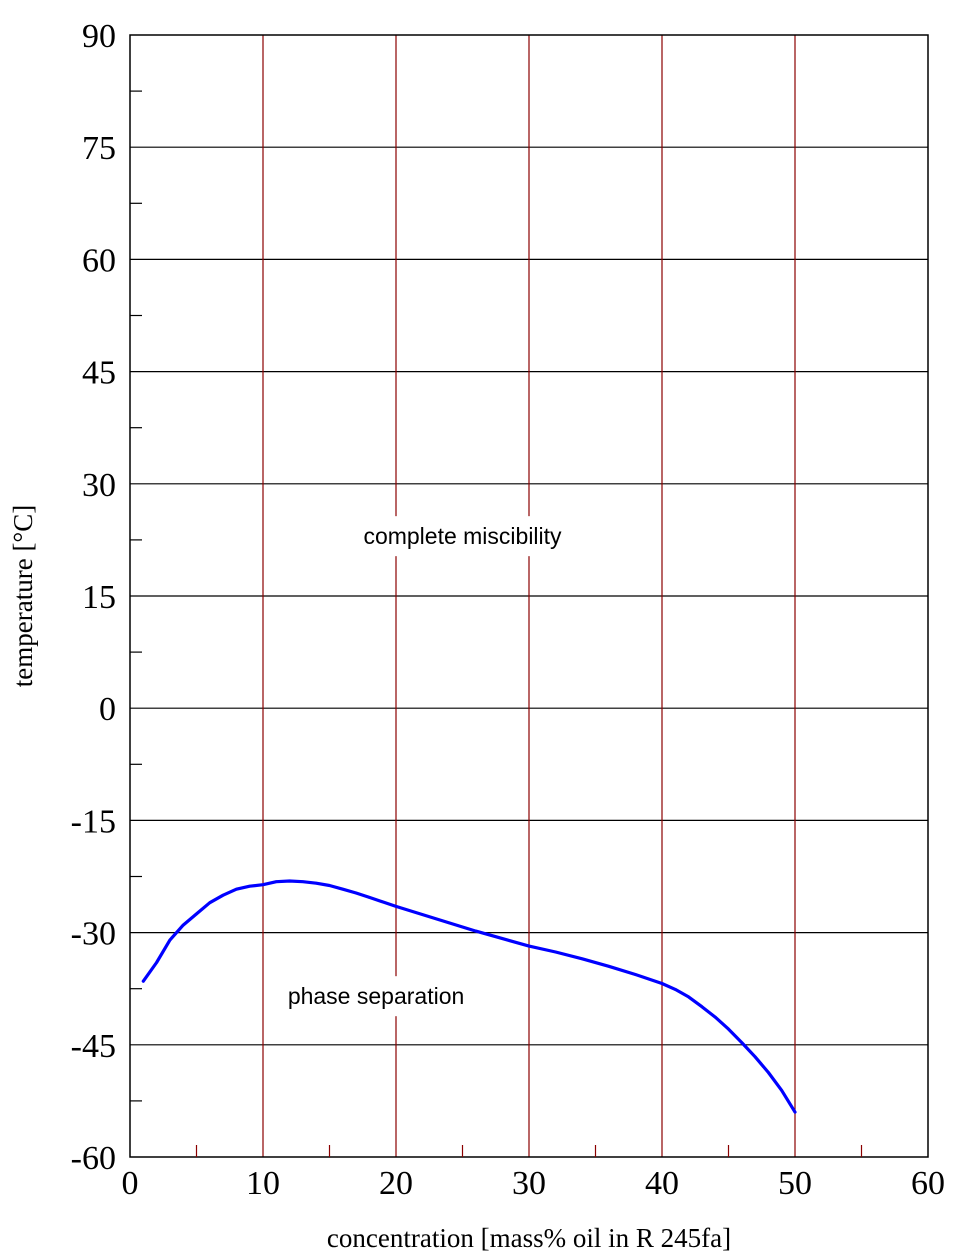 The image size is (954, 1256). What do you see at coordinates (93, 934) in the screenshot?
I see `y-tick-label: -30` at bounding box center [93, 934].